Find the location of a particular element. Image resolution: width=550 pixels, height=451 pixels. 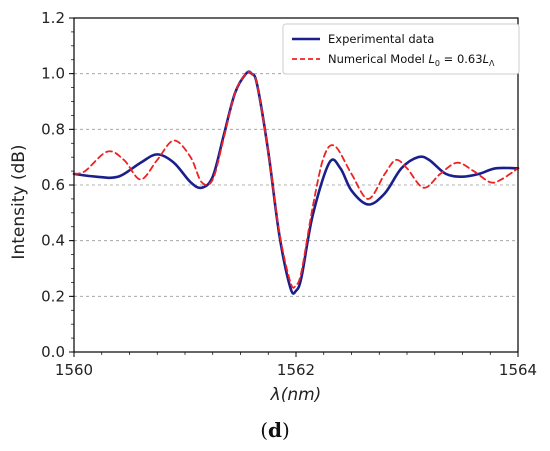

legend-label-model: Numerical Model L0 = 0.63LΛ is located at coordinates (411, 60).